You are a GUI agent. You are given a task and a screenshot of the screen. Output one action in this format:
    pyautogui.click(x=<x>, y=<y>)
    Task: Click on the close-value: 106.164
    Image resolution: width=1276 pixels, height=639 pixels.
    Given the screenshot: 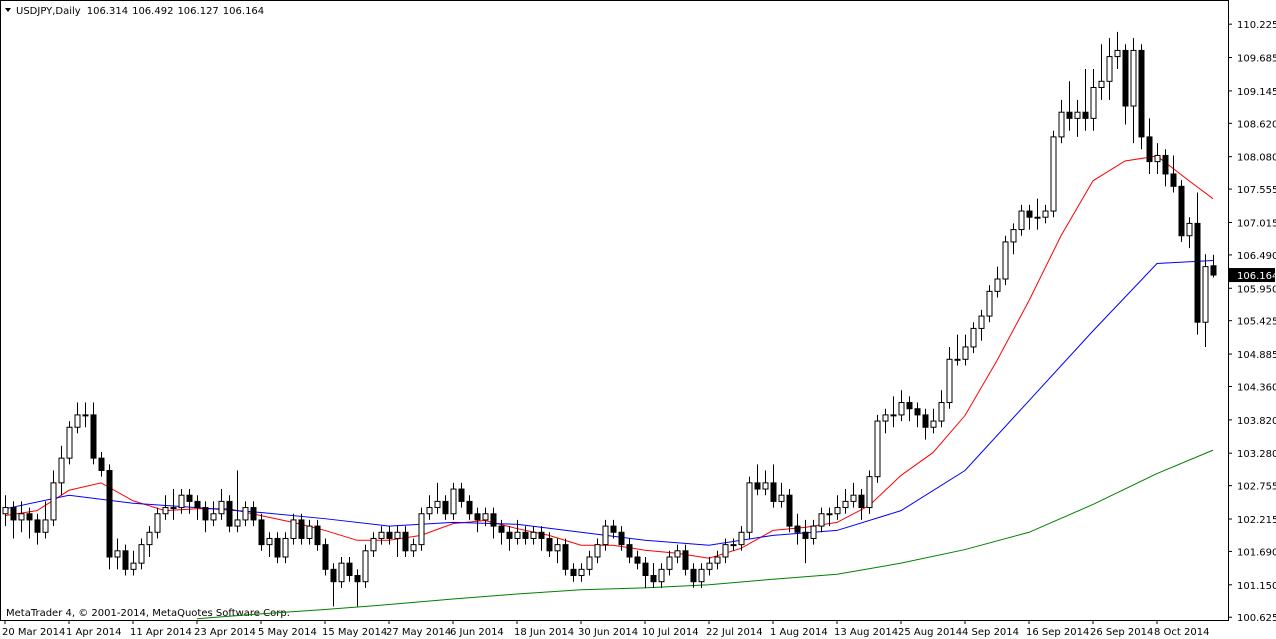 What is the action you would take?
    pyautogui.click(x=243, y=11)
    